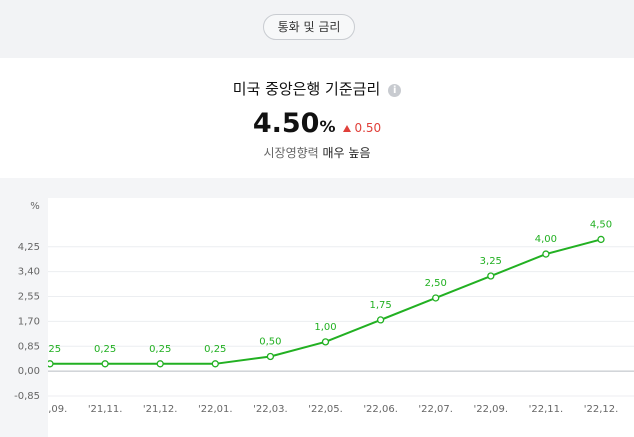 The height and width of the screenshot is (437, 634). Describe the element at coordinates (601, 409) in the screenshot. I see `x-tick-label: '22,12.` at that location.